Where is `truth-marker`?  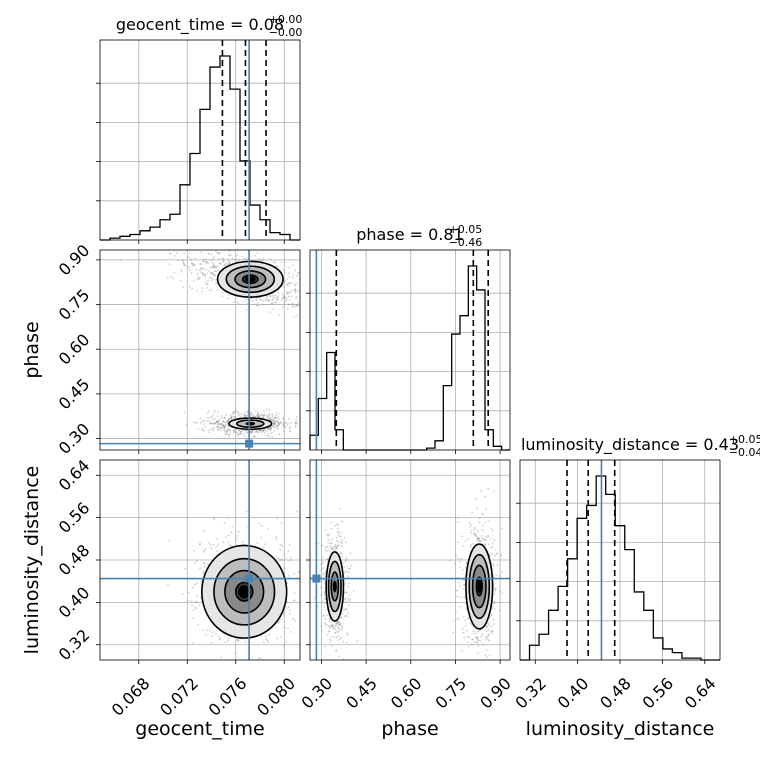 truth-marker is located at coordinates (249, 578).